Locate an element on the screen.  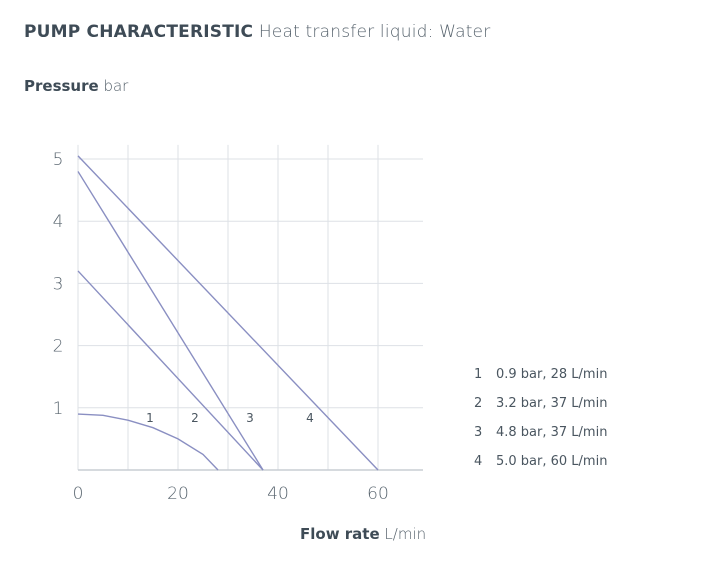
x-tick-label: 20 is located at coordinates (178, 494).